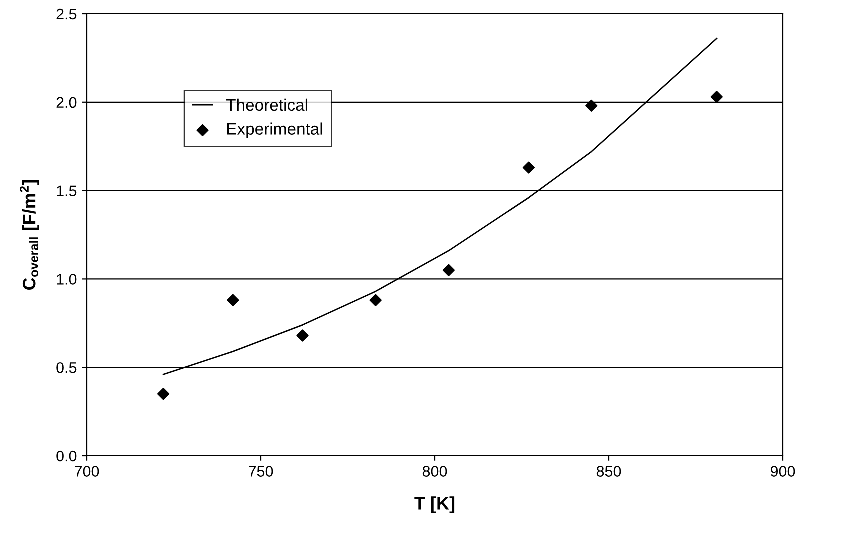 The height and width of the screenshot is (540, 842). Describe the element at coordinates (434, 505) in the screenshot. I see `x-axis-title: T [K]` at that location.